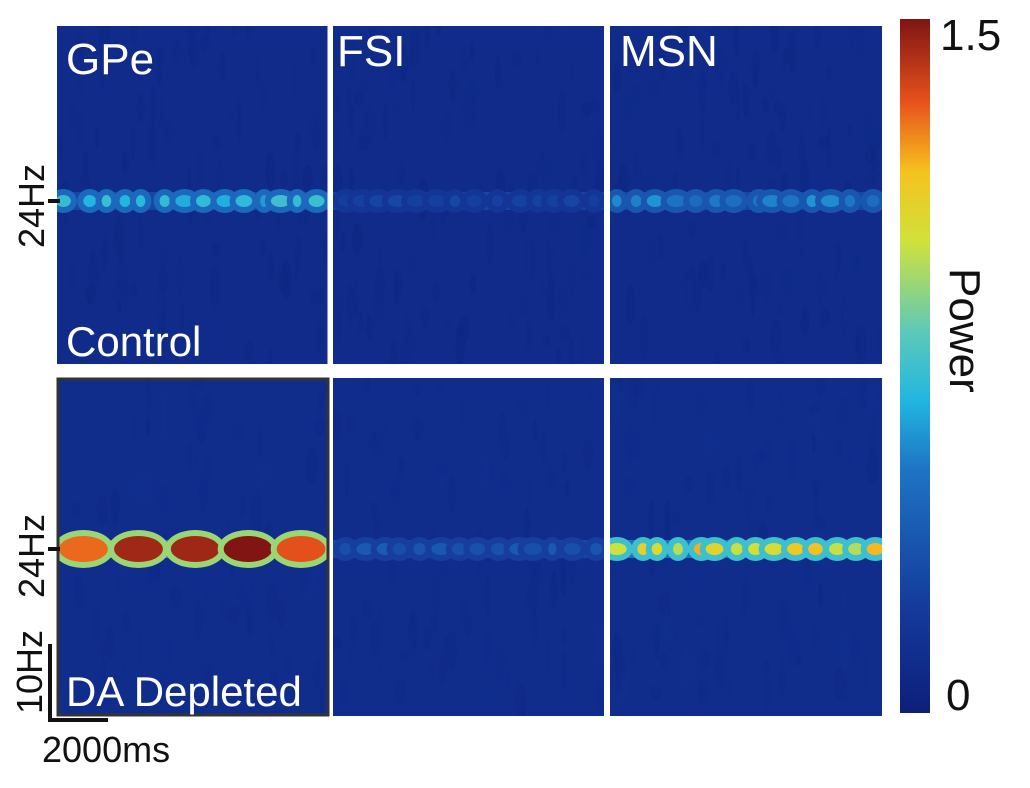 This screenshot has width=1030, height=788. I want to click on colorbar-max-label: 1.5, so click(970, 35).